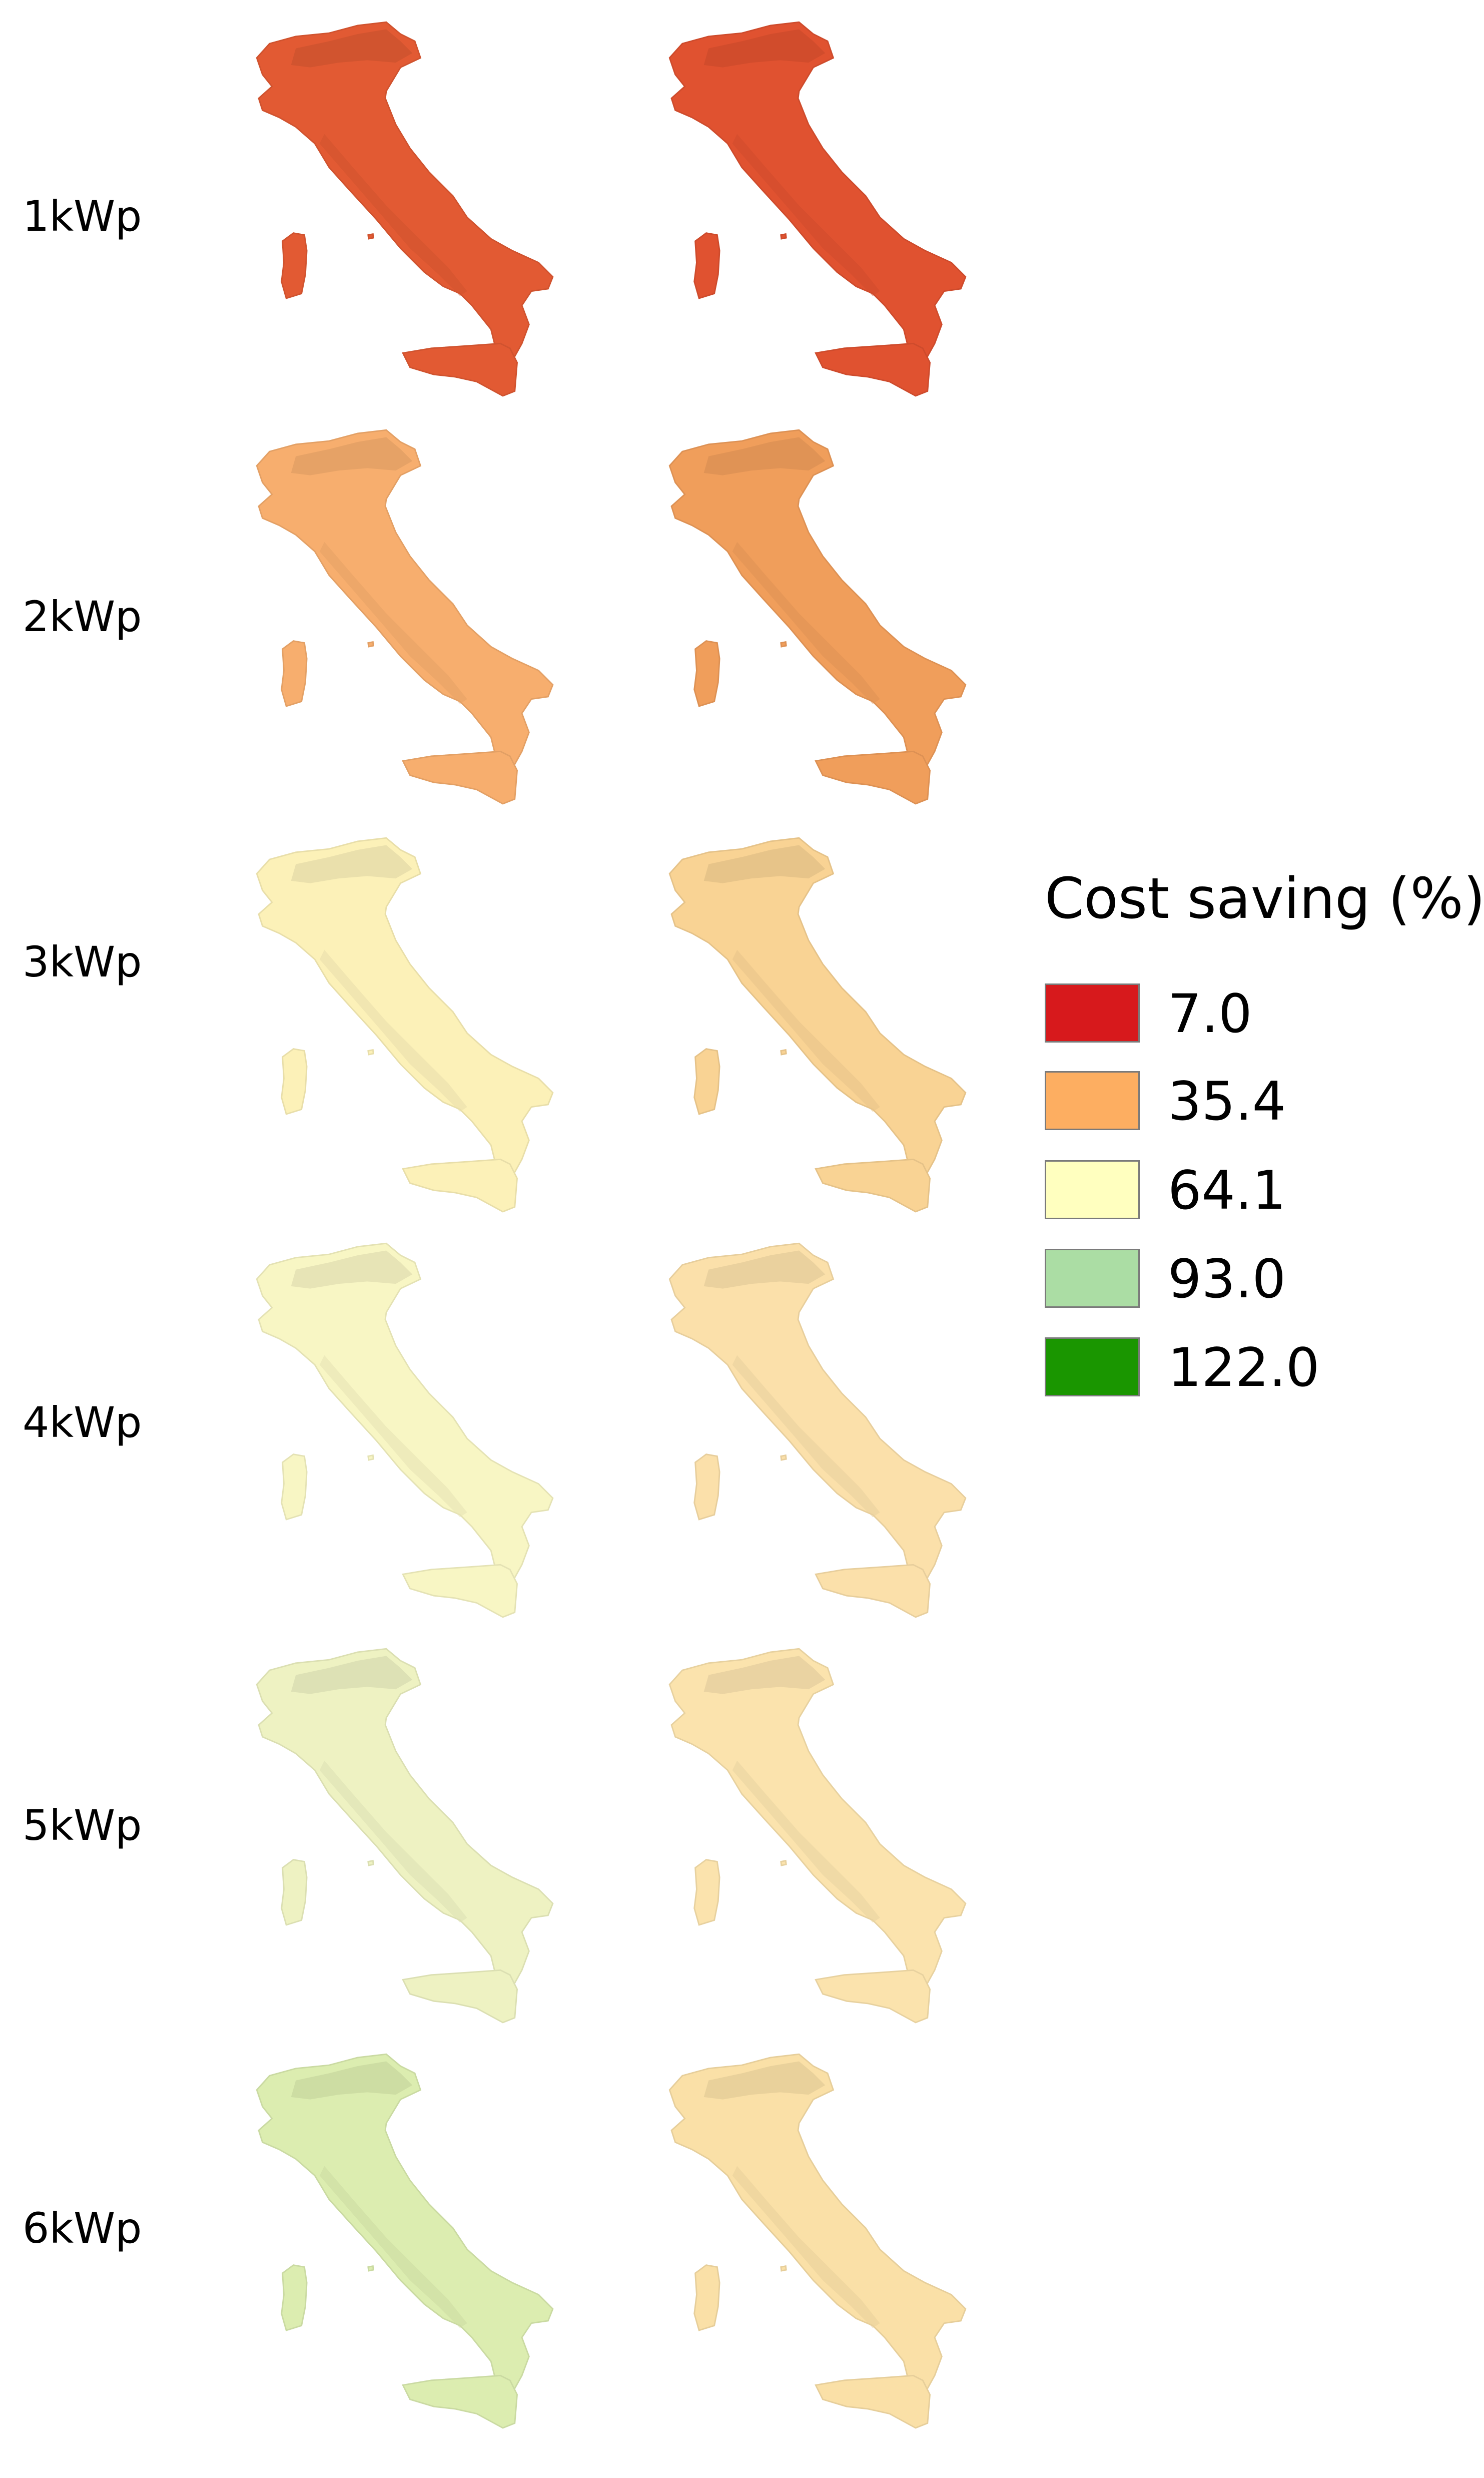 The width and height of the screenshot is (1484, 2478). I want to click on map-4kwp-left, so click(405, 1431).